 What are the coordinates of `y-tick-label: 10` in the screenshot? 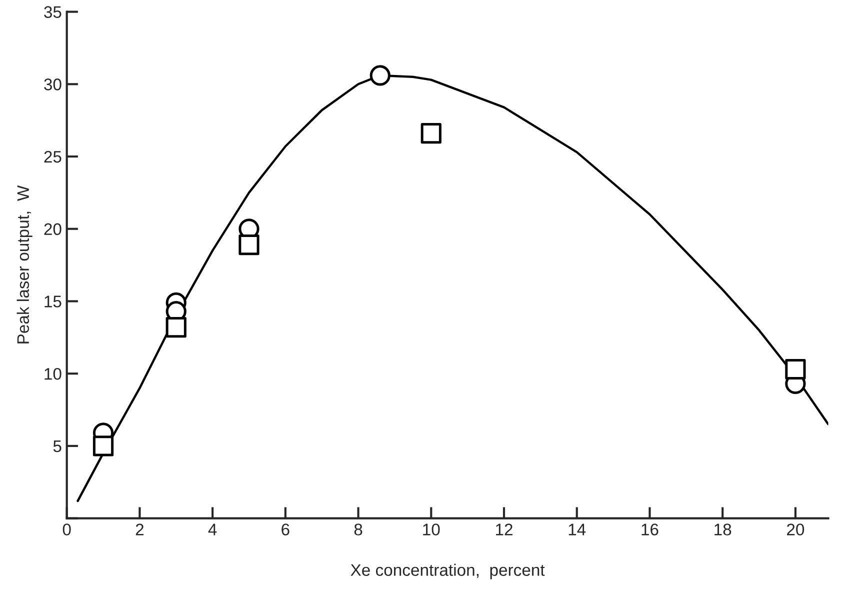 It's located at (53, 374).